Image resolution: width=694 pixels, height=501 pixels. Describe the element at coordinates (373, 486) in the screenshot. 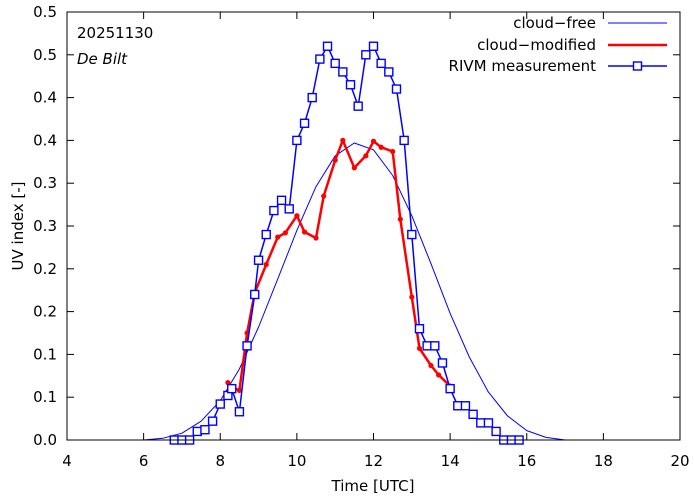

I see `x-axis-label: Time [UTC]` at that location.